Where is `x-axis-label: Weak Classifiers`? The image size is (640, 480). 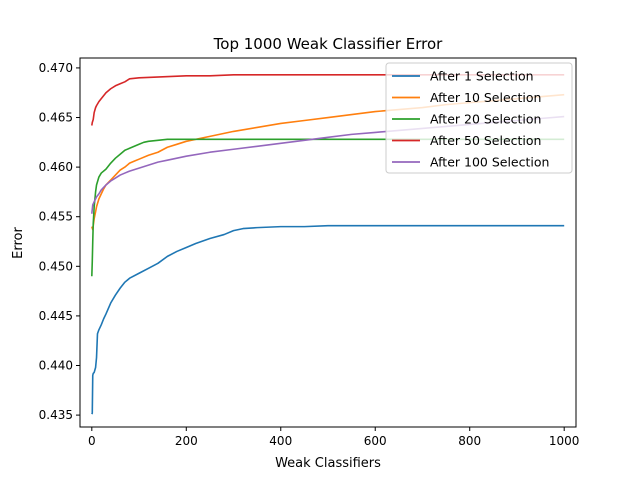
x-axis-label: Weak Classifiers is located at coordinates (328, 463).